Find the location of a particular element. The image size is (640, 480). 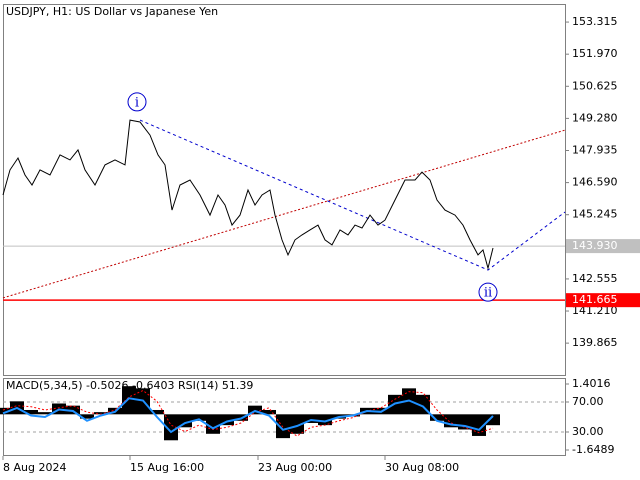

signal-line is located at coordinates (248, 413).